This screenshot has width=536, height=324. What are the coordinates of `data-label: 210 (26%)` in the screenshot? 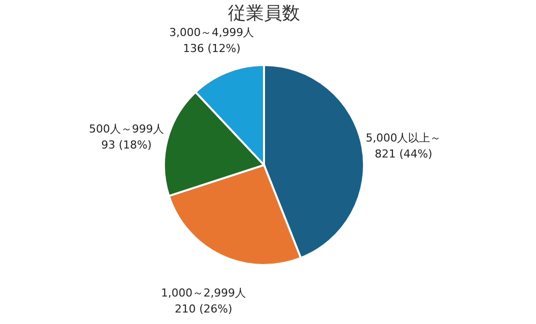 It's located at (203, 309).